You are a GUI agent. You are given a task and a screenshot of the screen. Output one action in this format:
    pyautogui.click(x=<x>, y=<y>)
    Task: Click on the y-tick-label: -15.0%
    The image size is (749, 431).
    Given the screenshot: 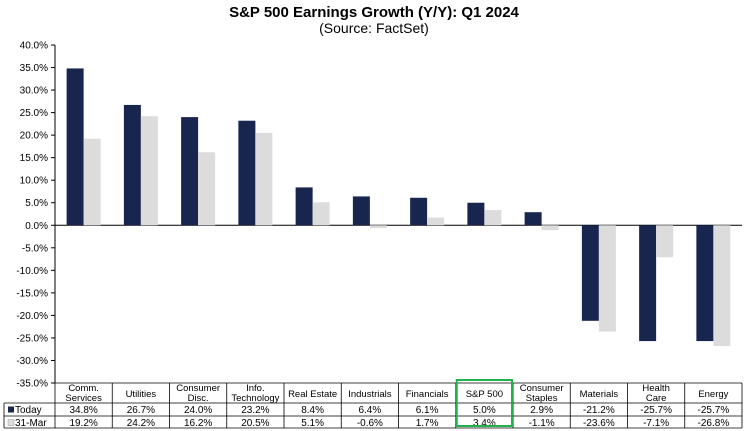 What is the action you would take?
    pyautogui.click(x=32, y=293)
    